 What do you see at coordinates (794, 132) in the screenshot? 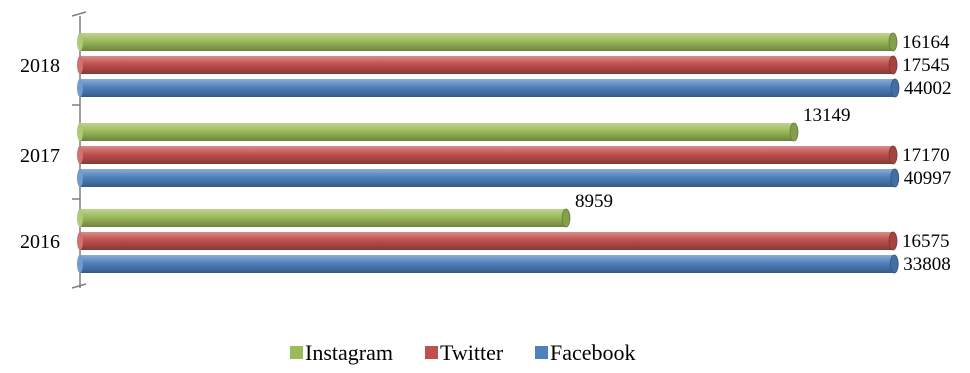
I see `bar-cap-instagram-2017` at bounding box center [794, 132].